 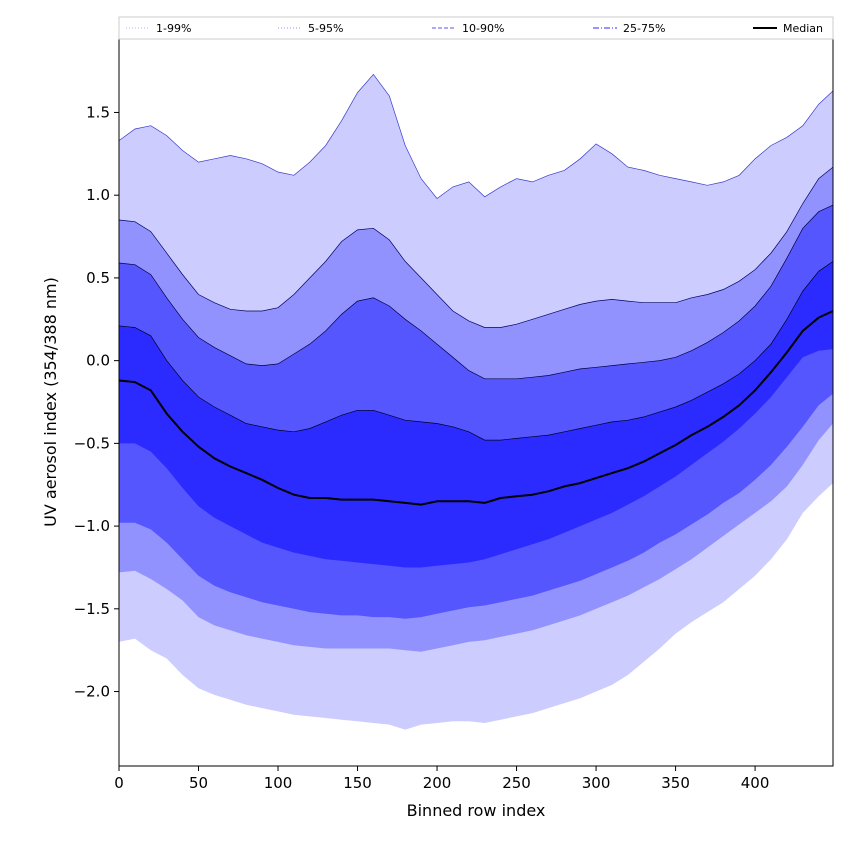 What do you see at coordinates (803, 28) in the screenshot?
I see `legend-label: Median` at bounding box center [803, 28].